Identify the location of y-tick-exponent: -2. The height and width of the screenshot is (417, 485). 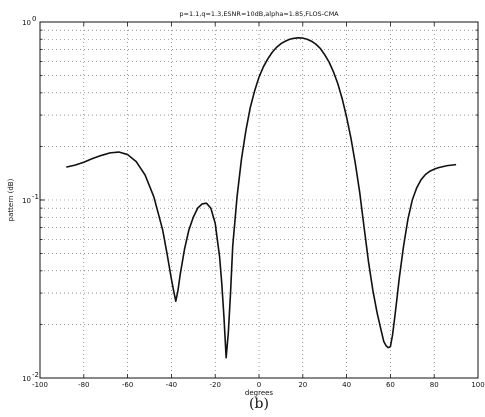
(35, 375).